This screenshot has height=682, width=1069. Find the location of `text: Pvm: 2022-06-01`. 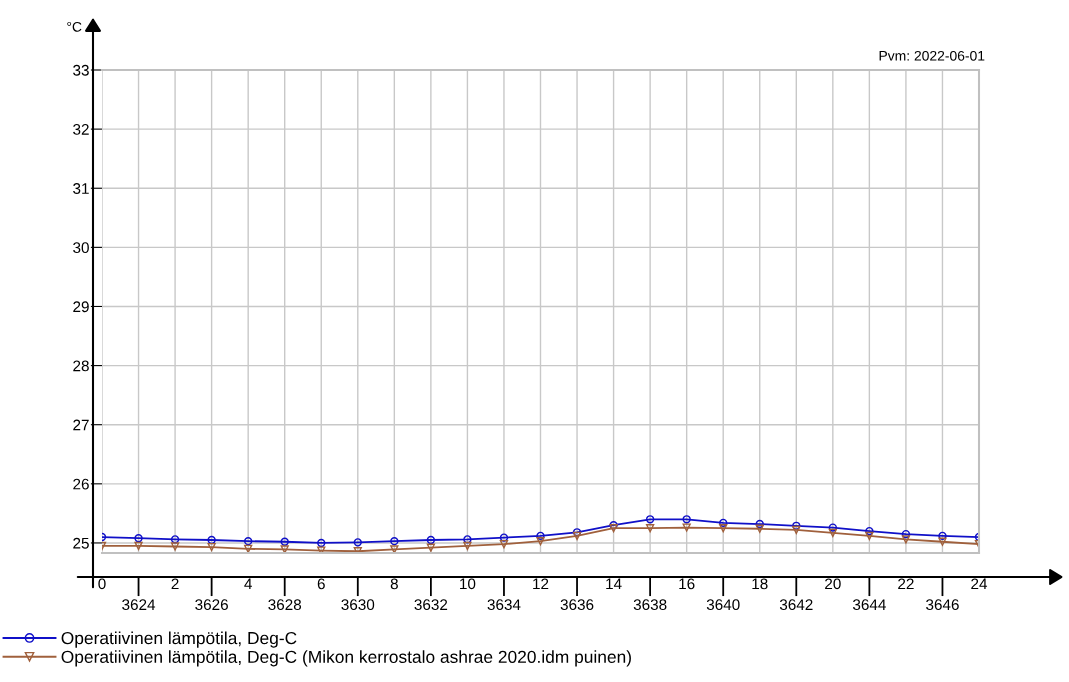

text: Pvm: 2022-06-01 is located at coordinates (932, 55).